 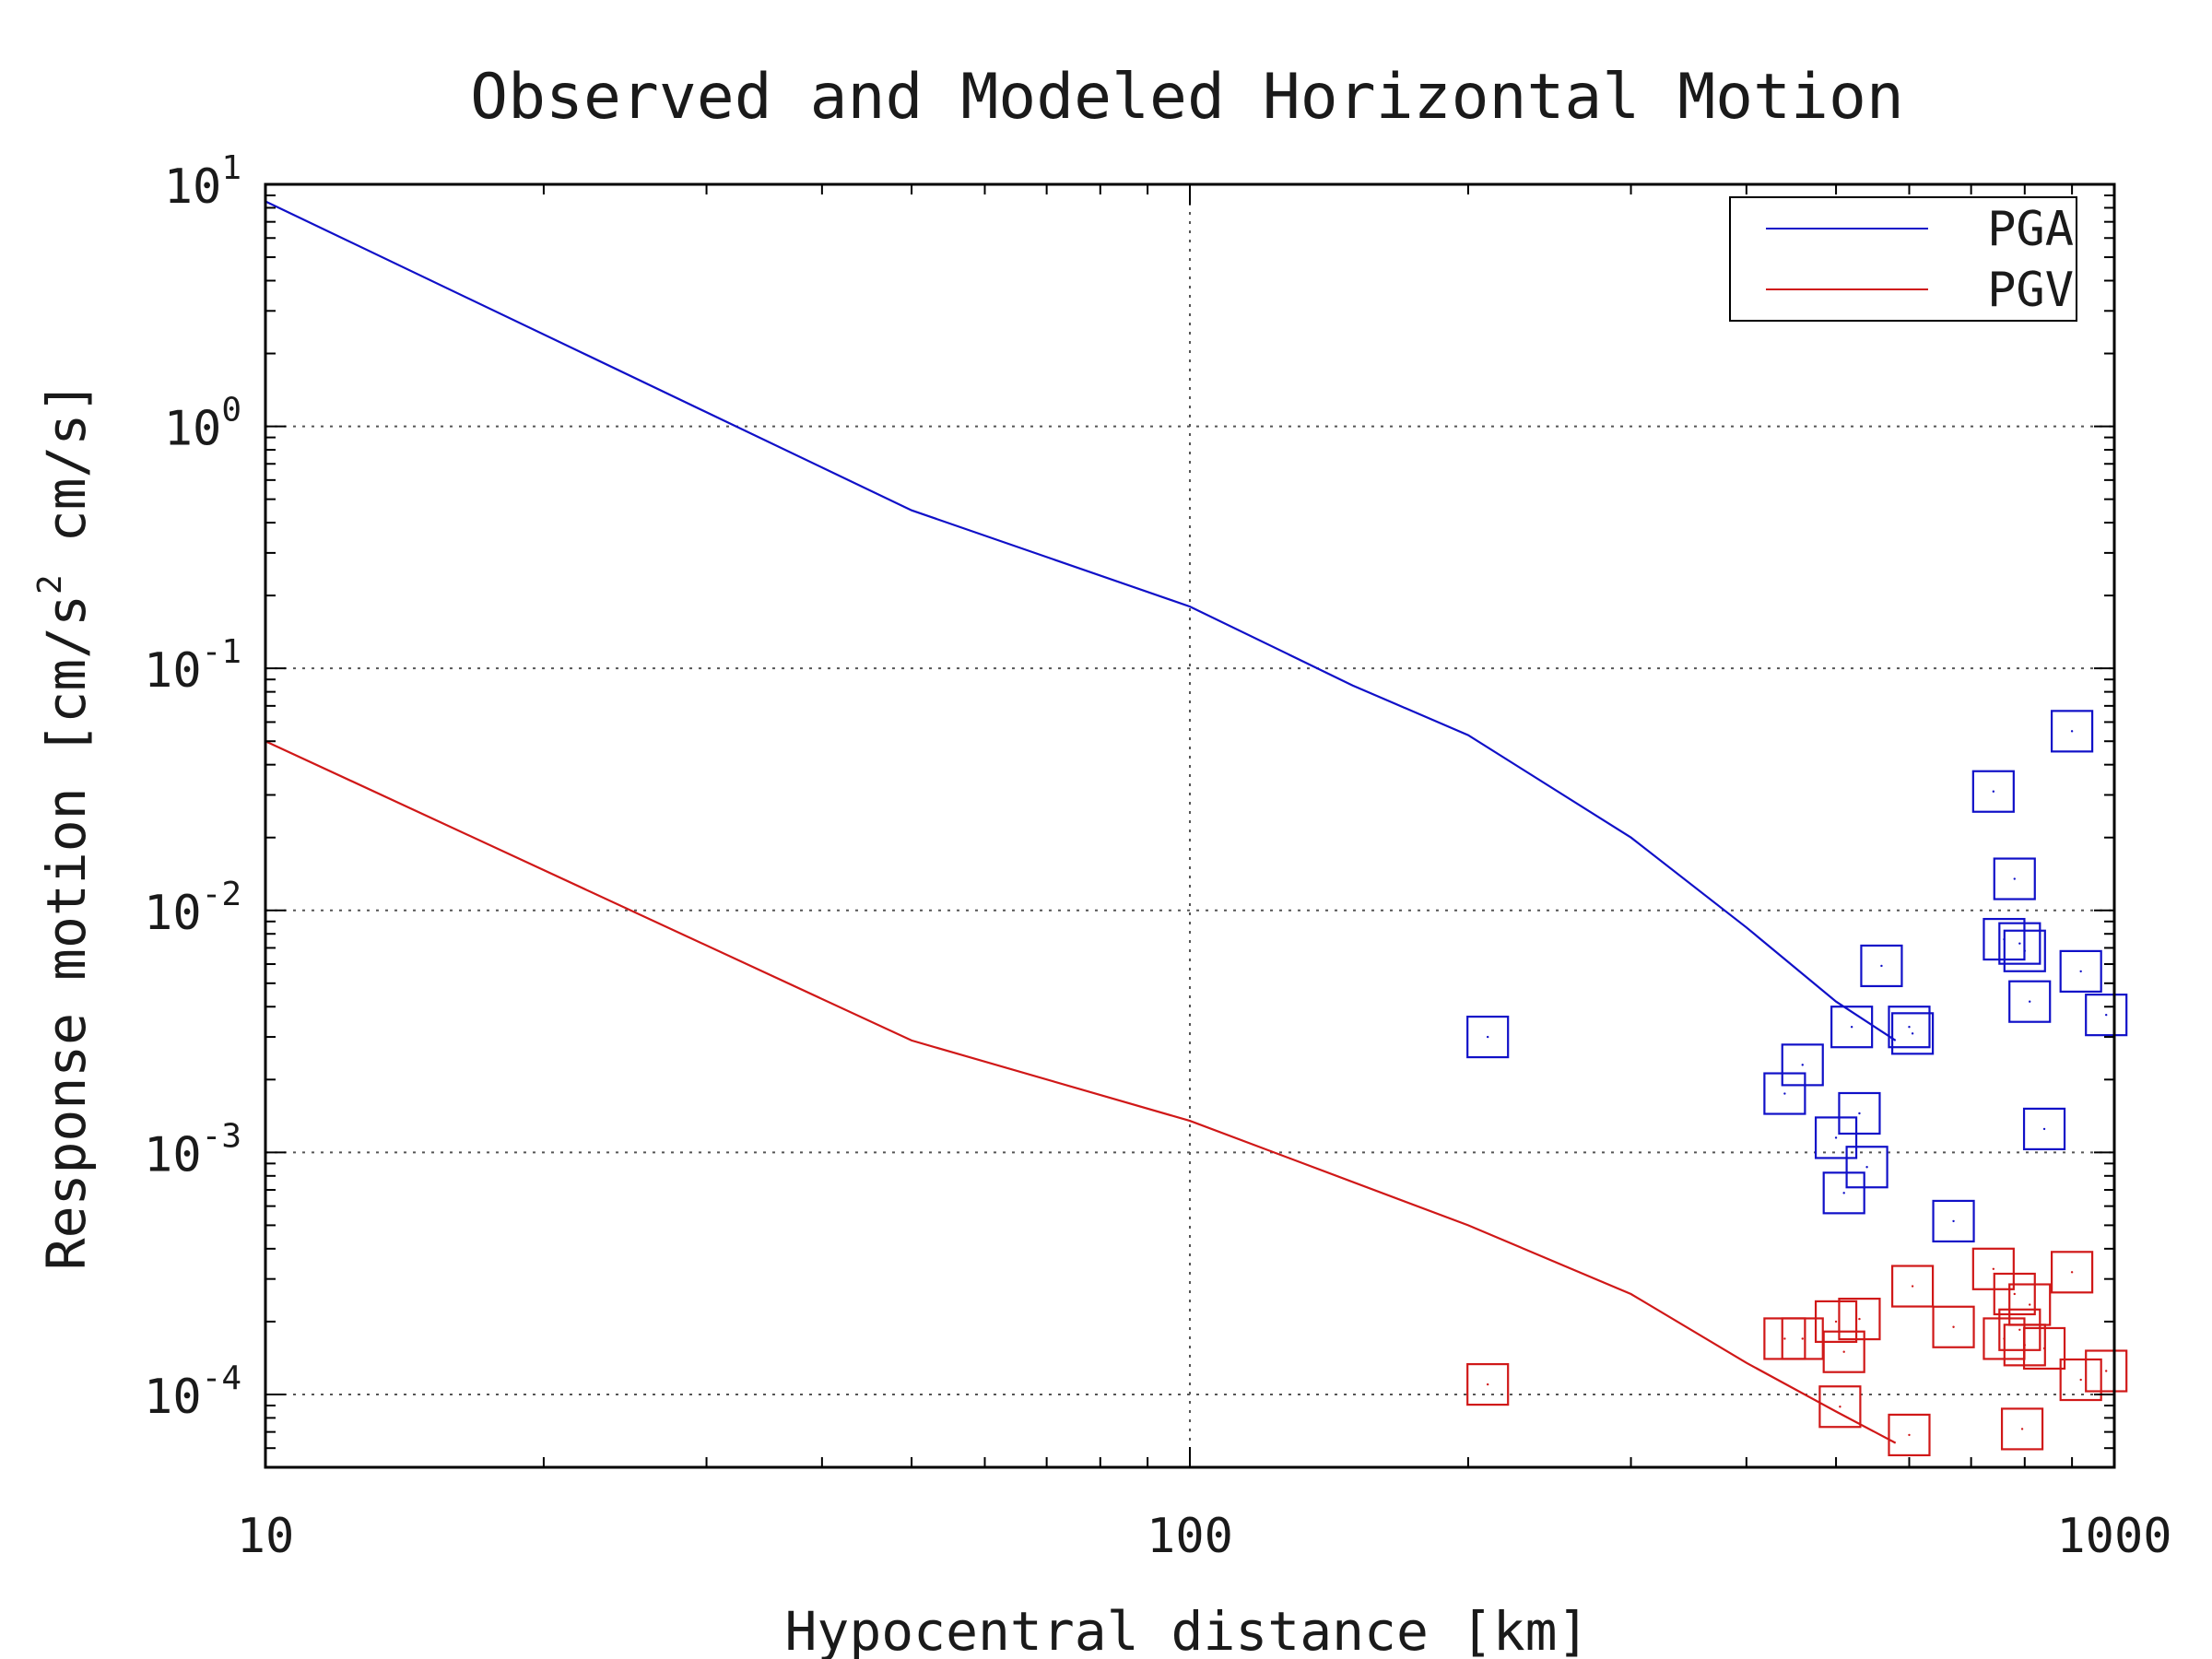 I want to click on y-tick-label-0: 10⁻⁴, so click(x=192, y=1392).